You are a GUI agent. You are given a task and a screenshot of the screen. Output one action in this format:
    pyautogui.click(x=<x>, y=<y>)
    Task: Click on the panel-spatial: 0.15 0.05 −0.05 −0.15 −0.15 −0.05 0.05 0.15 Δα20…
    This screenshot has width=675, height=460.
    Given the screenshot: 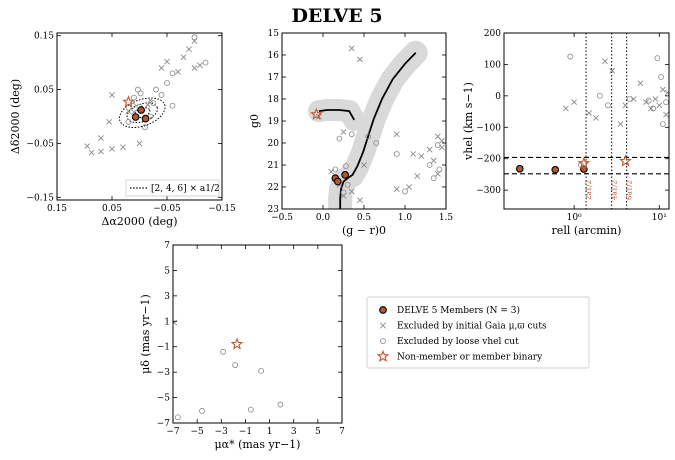 What is the action you would take?
    pyautogui.click(x=122, y=130)
    